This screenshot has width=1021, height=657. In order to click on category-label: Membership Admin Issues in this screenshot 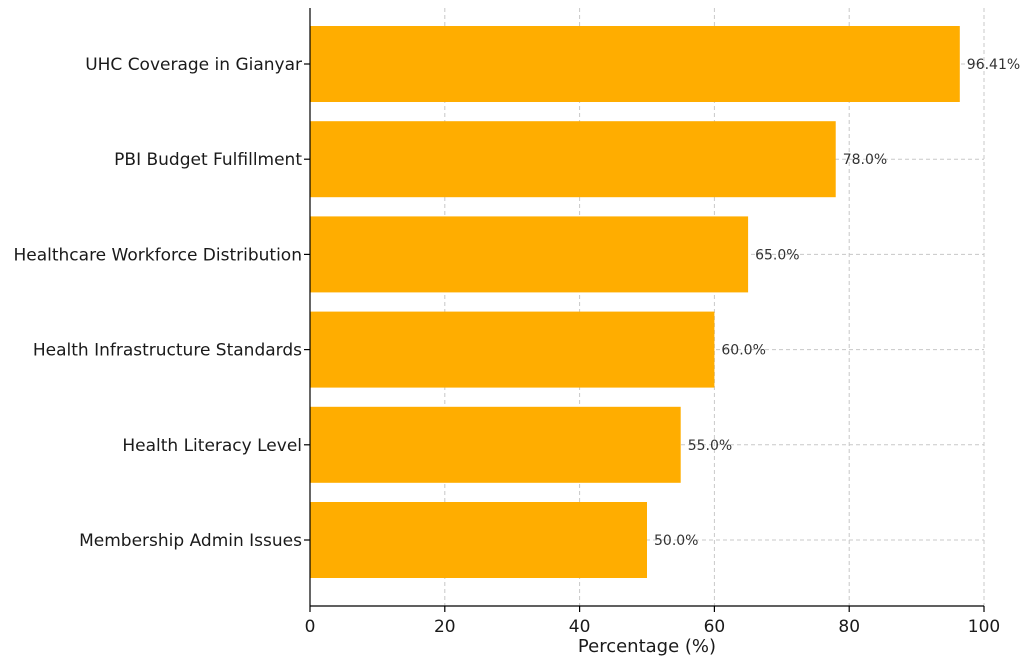, I will do `click(190, 541)`.